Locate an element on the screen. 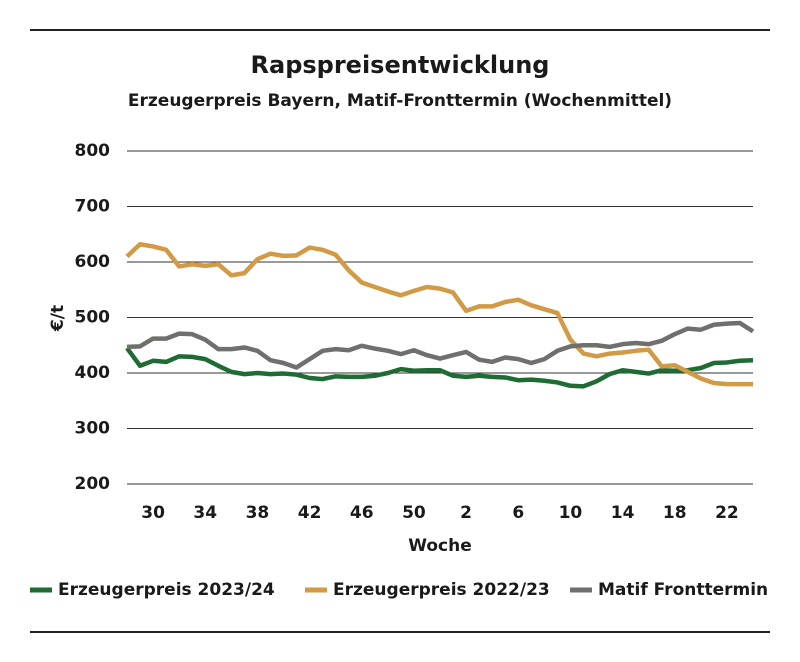 The width and height of the screenshot is (800, 662). y-tick-label: 800 is located at coordinates (93, 151).